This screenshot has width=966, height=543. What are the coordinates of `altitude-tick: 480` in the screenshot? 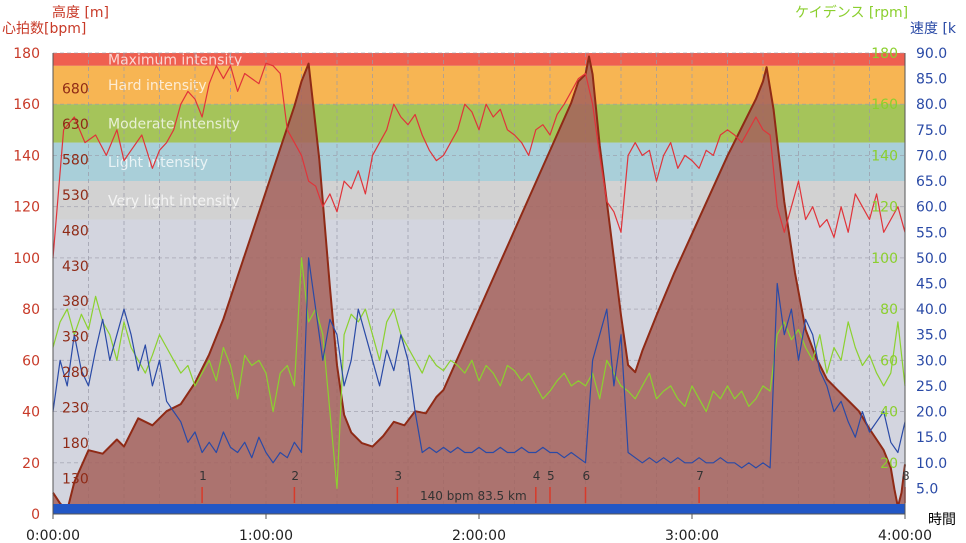 It's located at (75, 231).